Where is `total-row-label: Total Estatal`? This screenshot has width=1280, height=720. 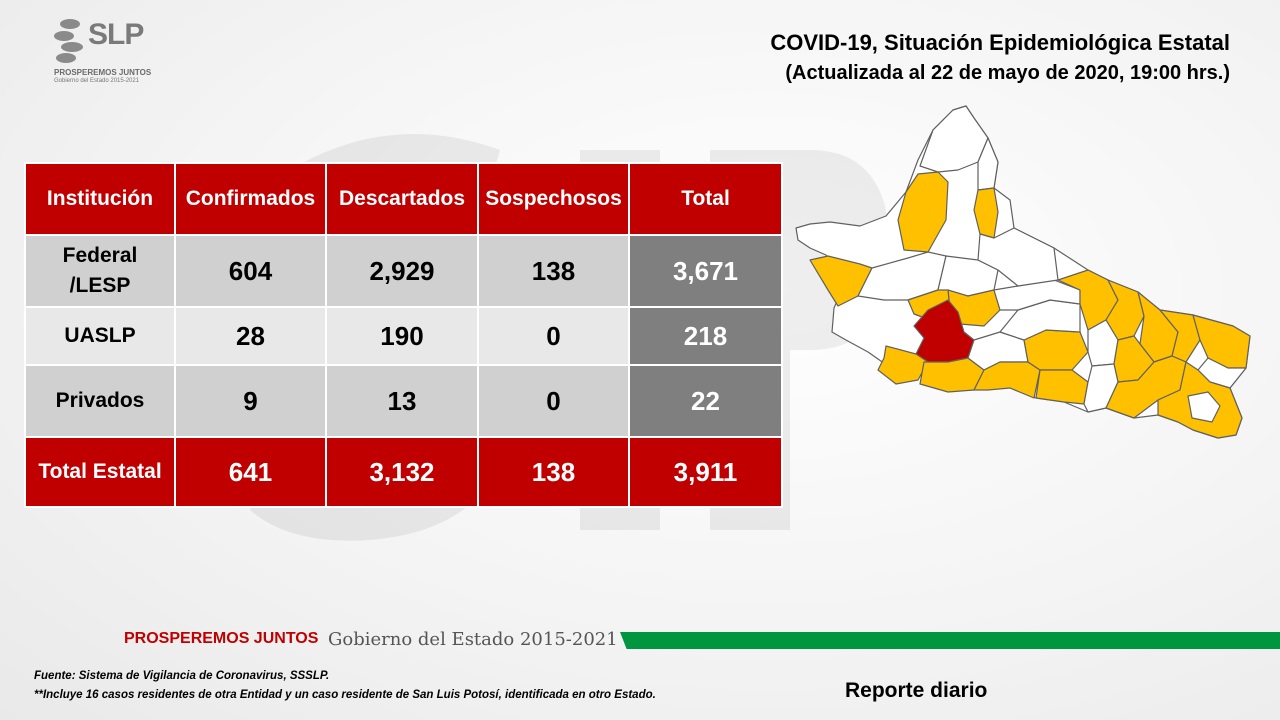
total-row-label: Total Estatal is located at coordinates (100, 472).